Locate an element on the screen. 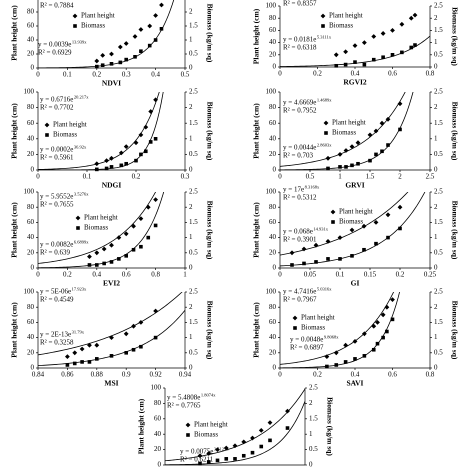 Image resolution: width=474 pixels, height=474 pixels. equation: y = 0.0075e is located at coordinates (196, 452).